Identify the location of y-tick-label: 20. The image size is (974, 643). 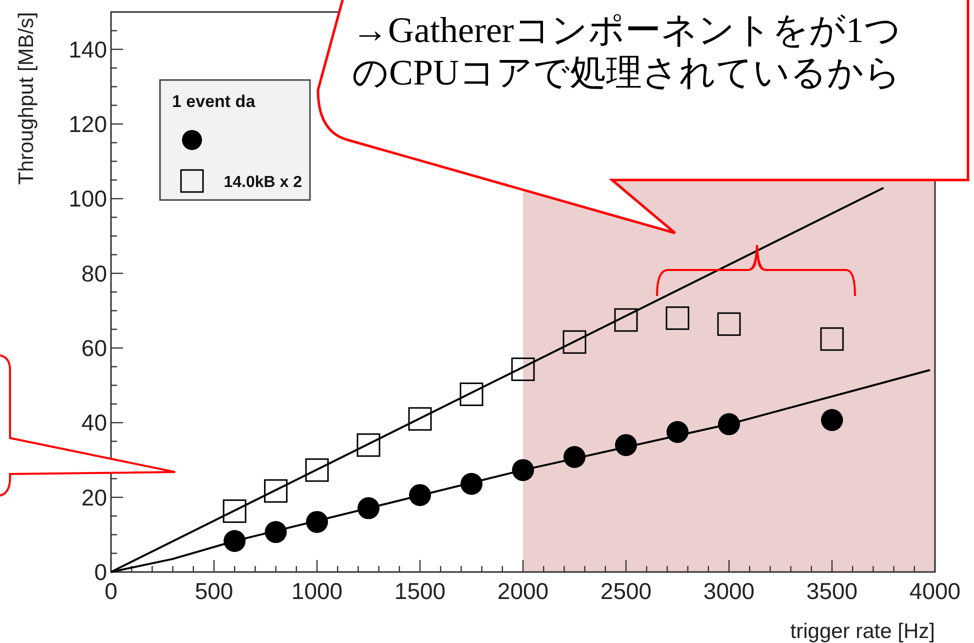
(94, 497).